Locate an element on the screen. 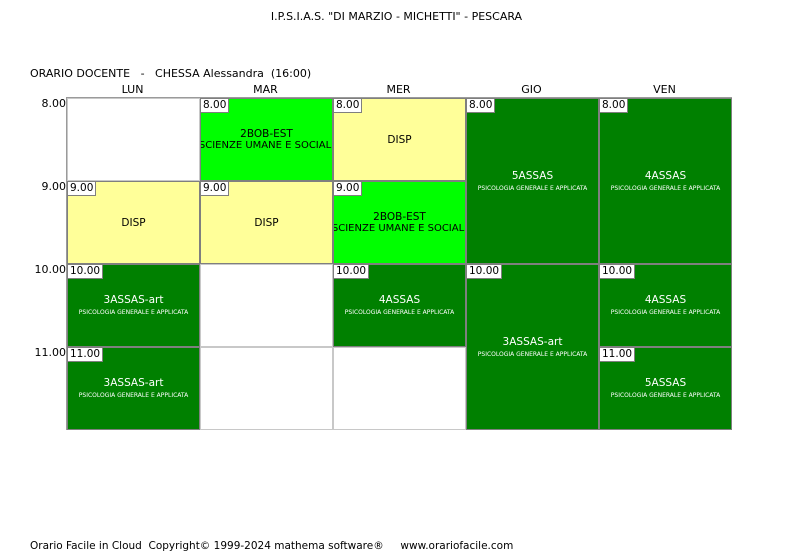  day-header-gio: GIO is located at coordinates (531, 89).